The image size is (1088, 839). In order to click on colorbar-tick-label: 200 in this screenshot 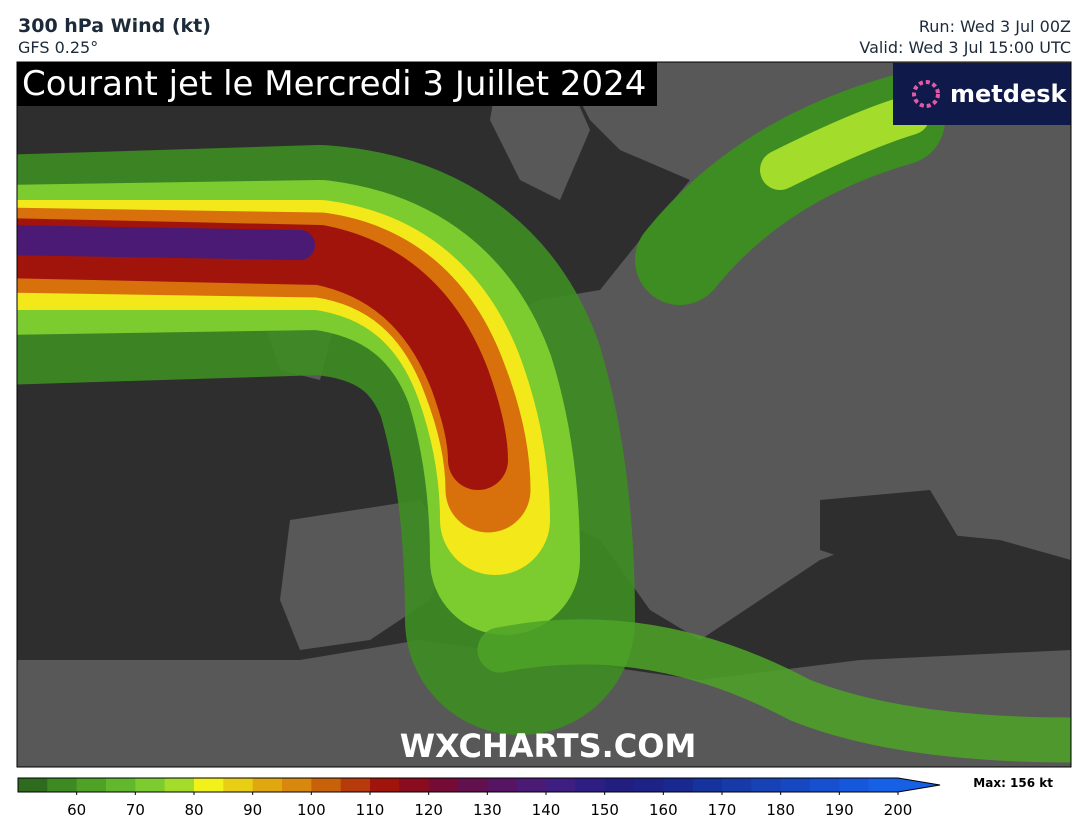, I will do `click(898, 810)`.